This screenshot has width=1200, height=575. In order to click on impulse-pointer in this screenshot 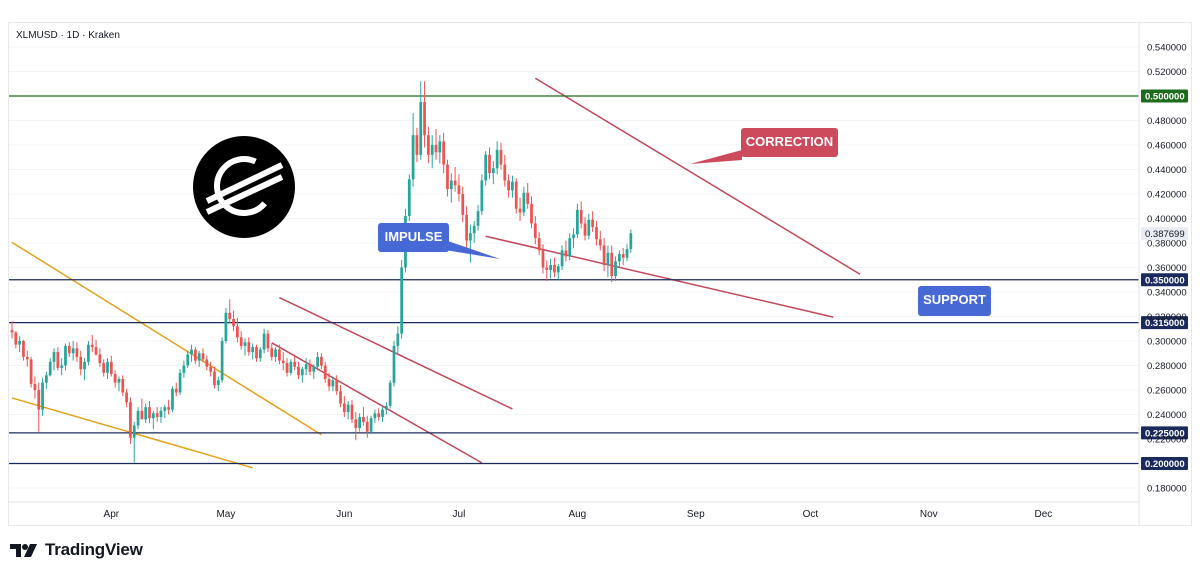, I will do `click(472, 249)`.